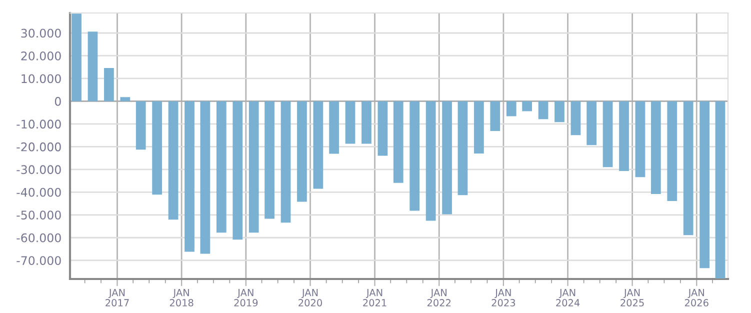  Describe the element at coordinates (632, 297) in the screenshot. I see `x-tick-label: JAN 2025` at that location.